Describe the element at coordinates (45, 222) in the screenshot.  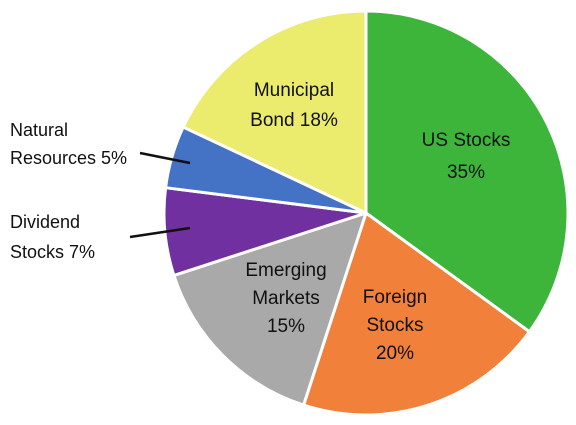
I see `slice-label-line: Dividend` at that location.